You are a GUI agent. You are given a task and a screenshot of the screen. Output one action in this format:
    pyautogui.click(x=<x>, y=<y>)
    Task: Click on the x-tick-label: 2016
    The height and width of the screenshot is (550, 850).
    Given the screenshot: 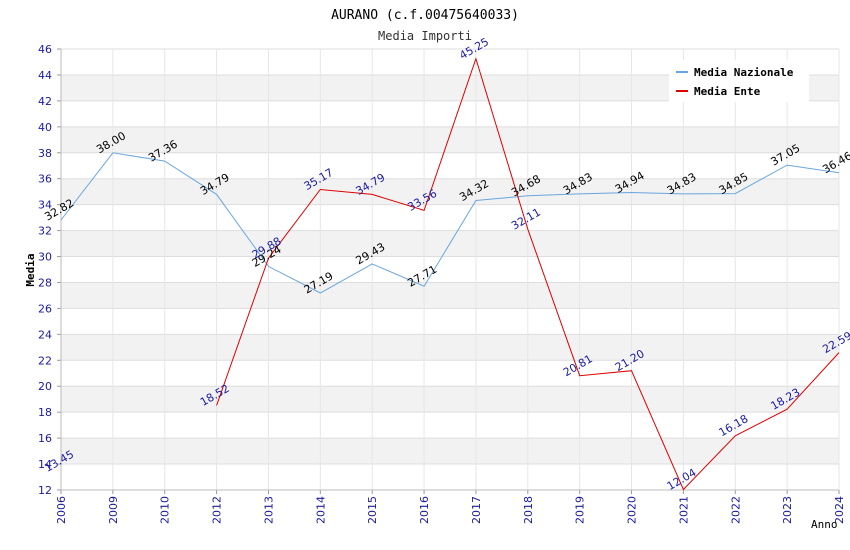 What is the action you would take?
    pyautogui.click(x=424, y=510)
    